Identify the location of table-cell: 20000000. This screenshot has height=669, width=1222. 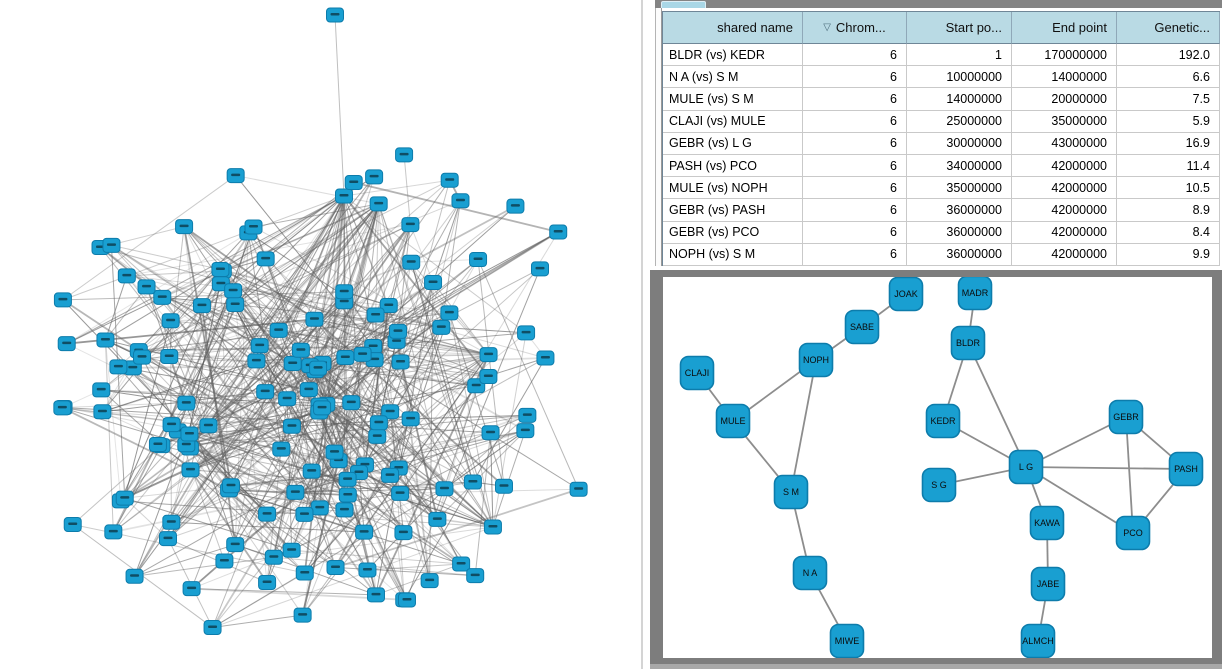
(1064, 99).